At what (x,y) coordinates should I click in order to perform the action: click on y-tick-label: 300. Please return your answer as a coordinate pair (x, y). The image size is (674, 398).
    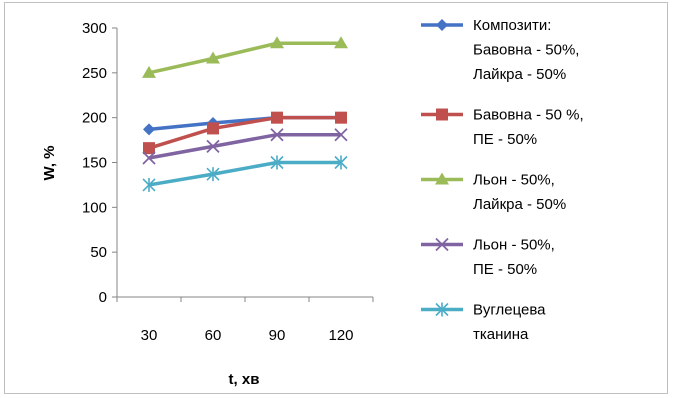
    Looking at the image, I should click on (94, 28).